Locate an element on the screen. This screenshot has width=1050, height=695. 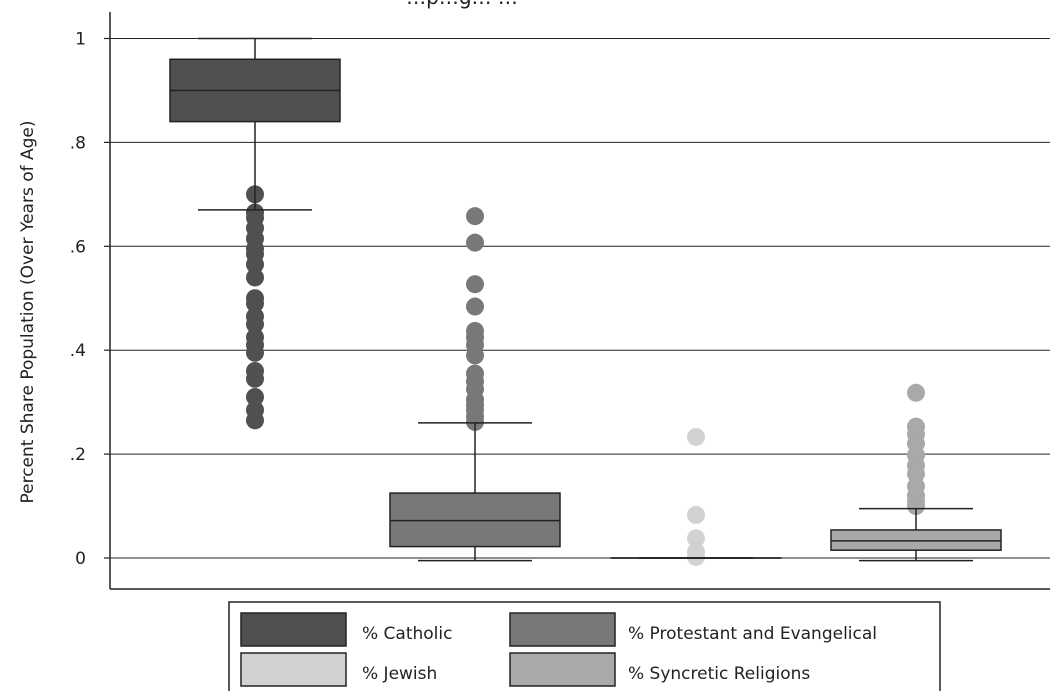
y-tick-label: 0 is located at coordinates (80, 559).